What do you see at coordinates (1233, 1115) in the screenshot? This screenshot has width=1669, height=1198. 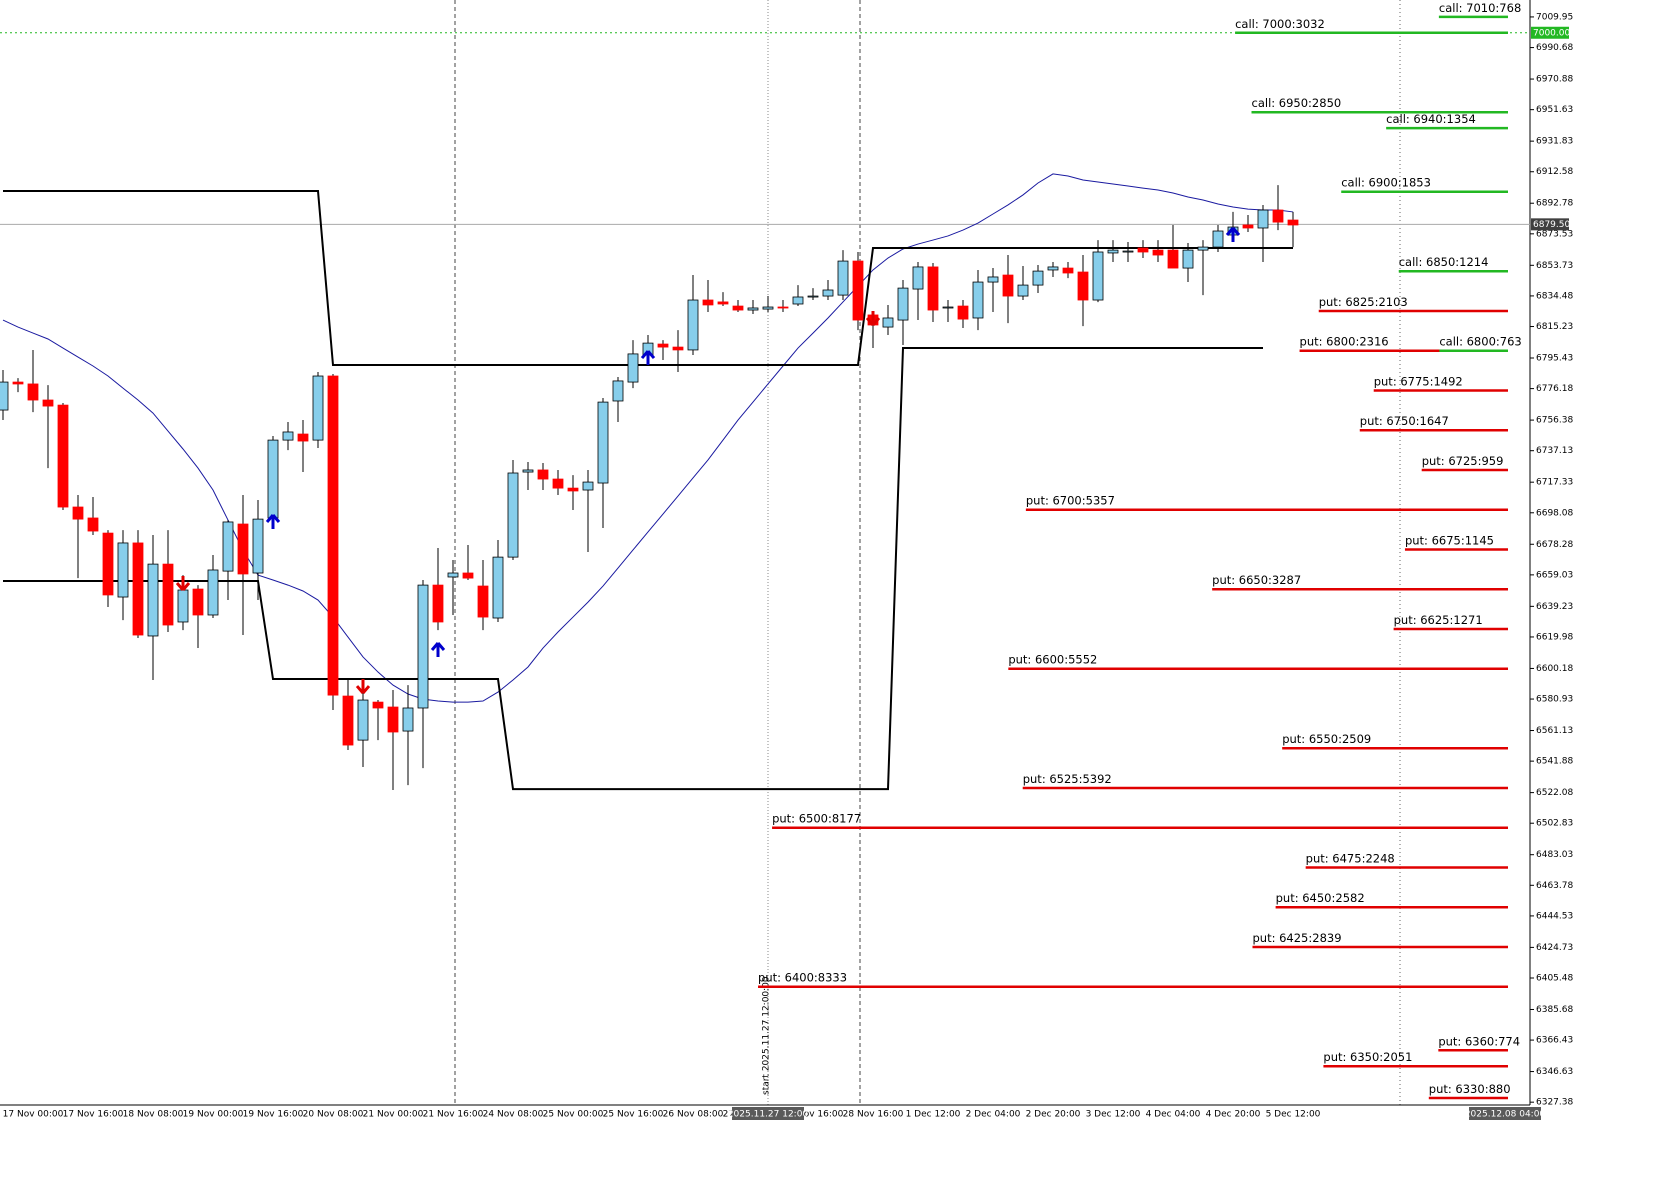 I see `x-tick-label: 4 Dec 20:00` at bounding box center [1233, 1115].